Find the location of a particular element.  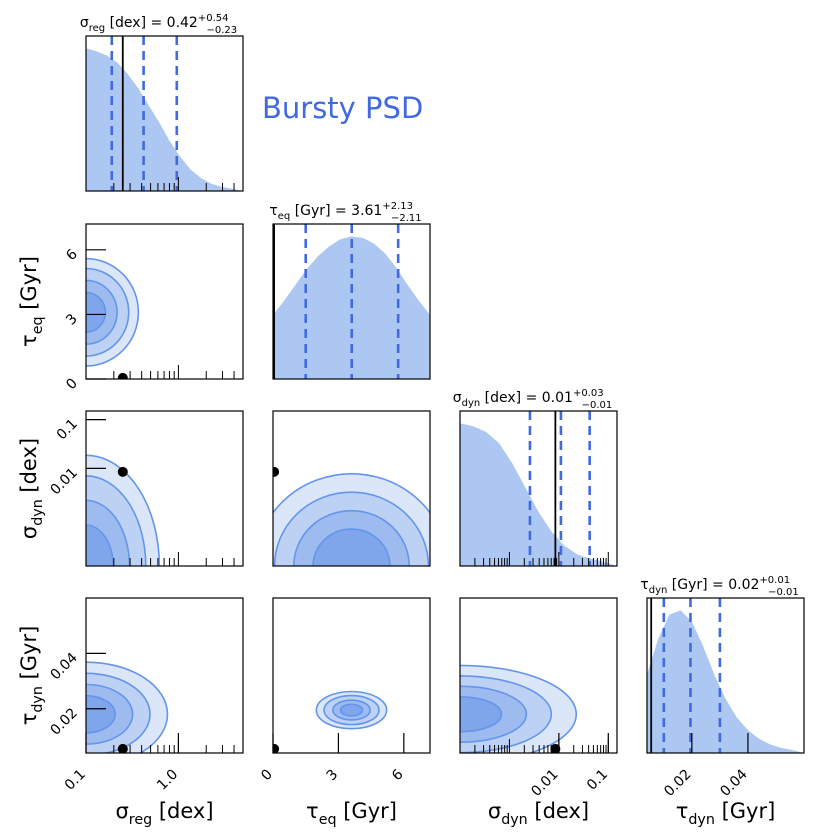

title-value: 0.01 is located at coordinates (557, 398).